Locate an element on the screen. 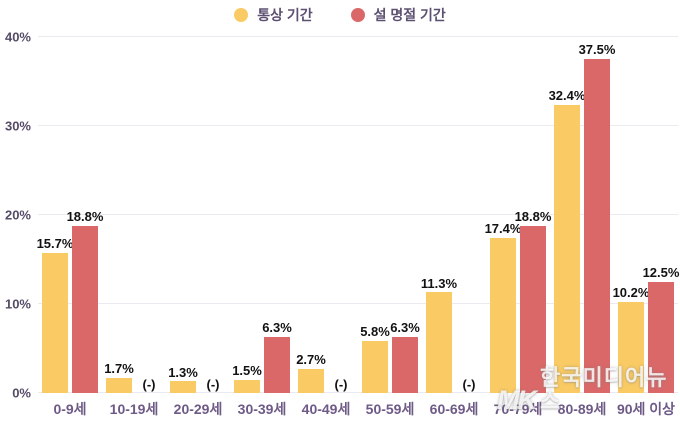 Image resolution: width=680 pixels, height=421 pixels. bar-group: 15.7% 18.8% 0-9세 is located at coordinates (70, 227).